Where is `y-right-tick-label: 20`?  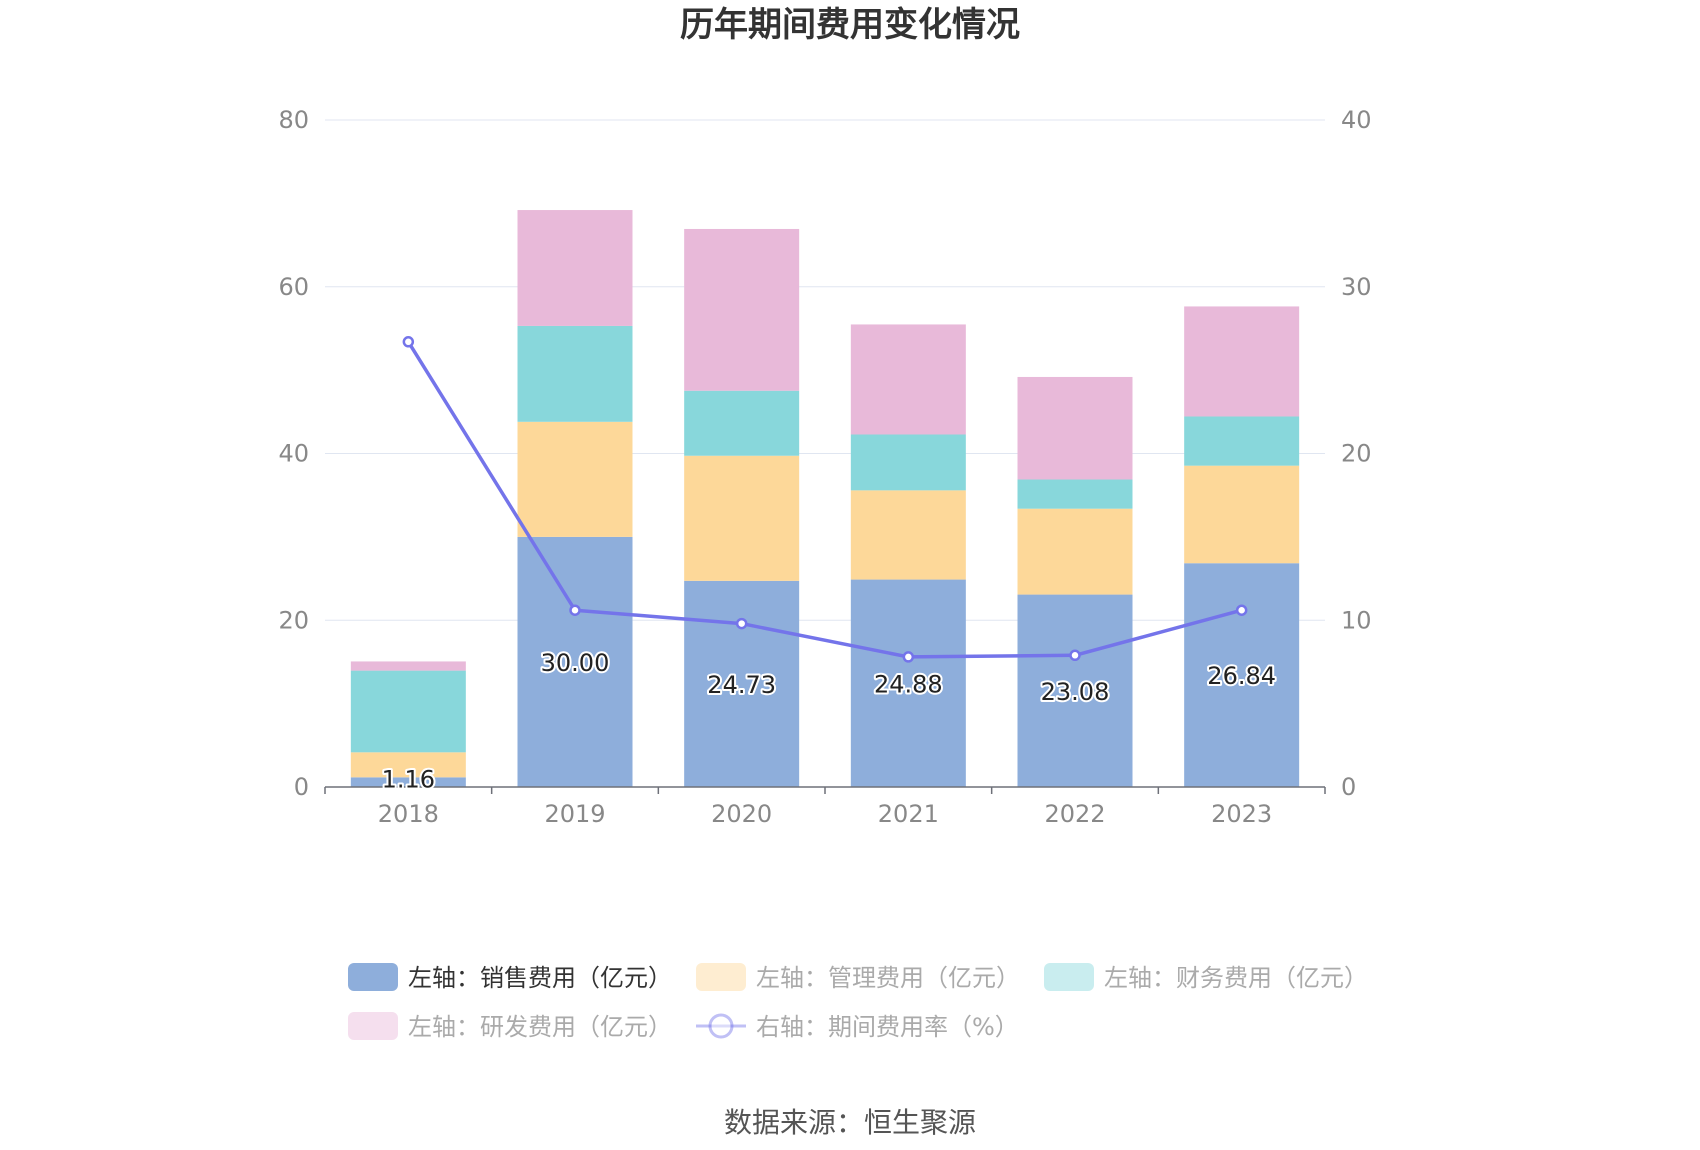
y-right-tick-label: 20 is located at coordinates (1356, 454).